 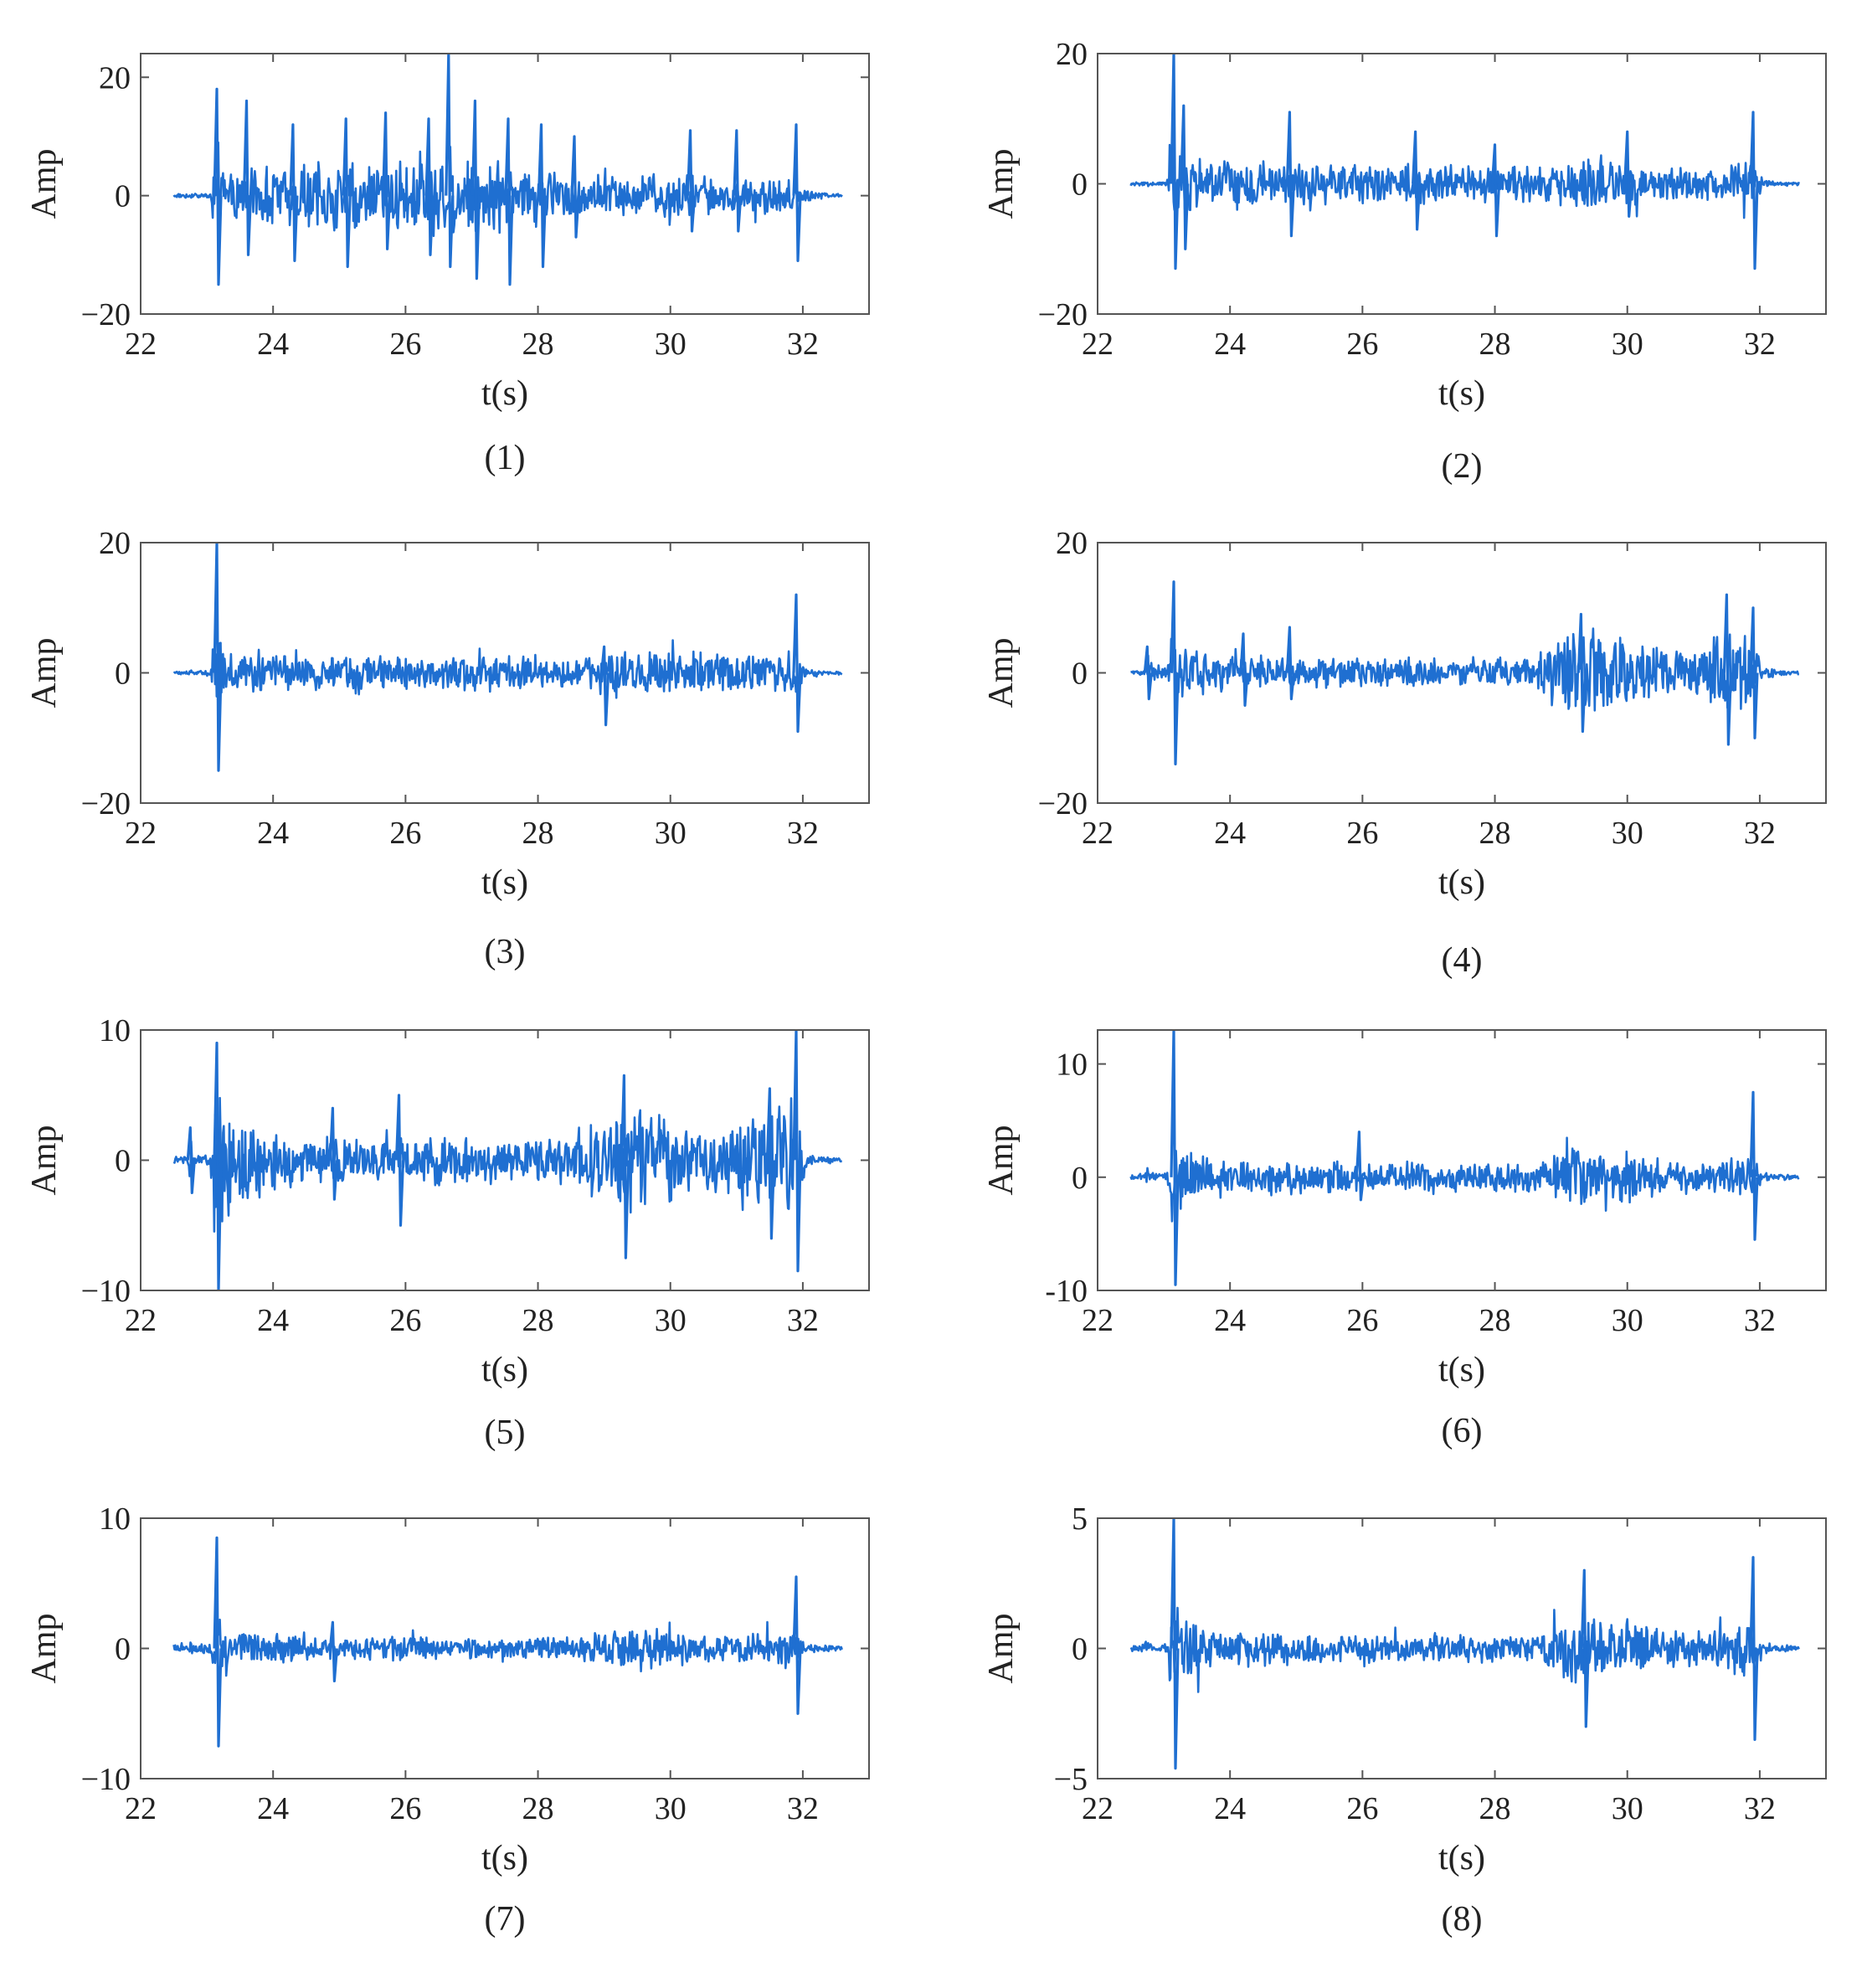 I want to click on subplot-8: 22 24 26 28 30 32 −5 0 5 t(s) Amp (8), so click(x=1404, y=1720).